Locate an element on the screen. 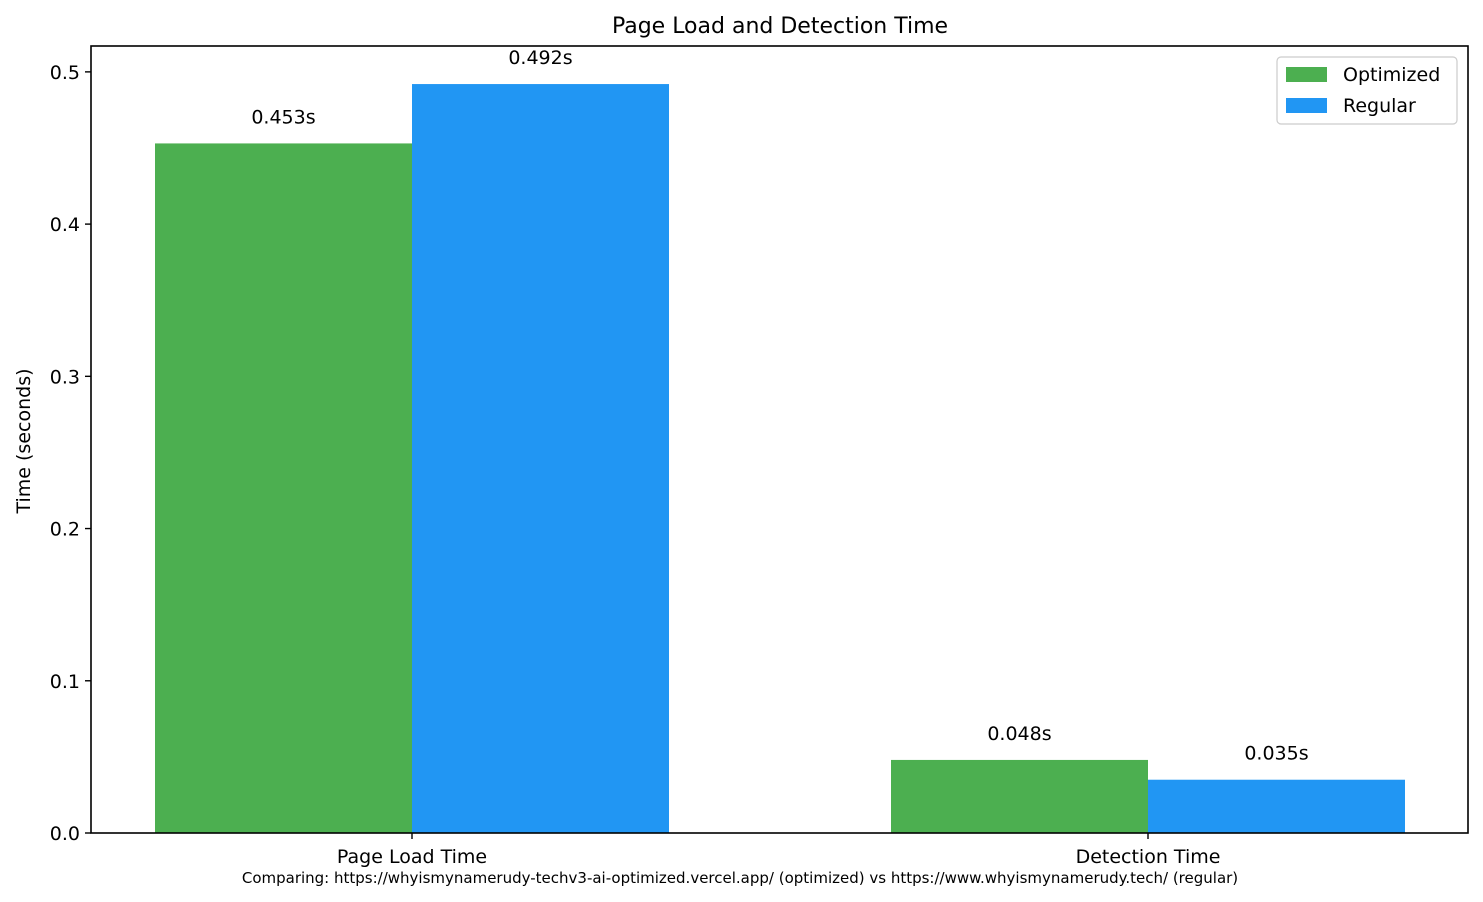 This screenshot has width=1483, height=902. x-tick-label: Detection Time is located at coordinates (1148, 857).